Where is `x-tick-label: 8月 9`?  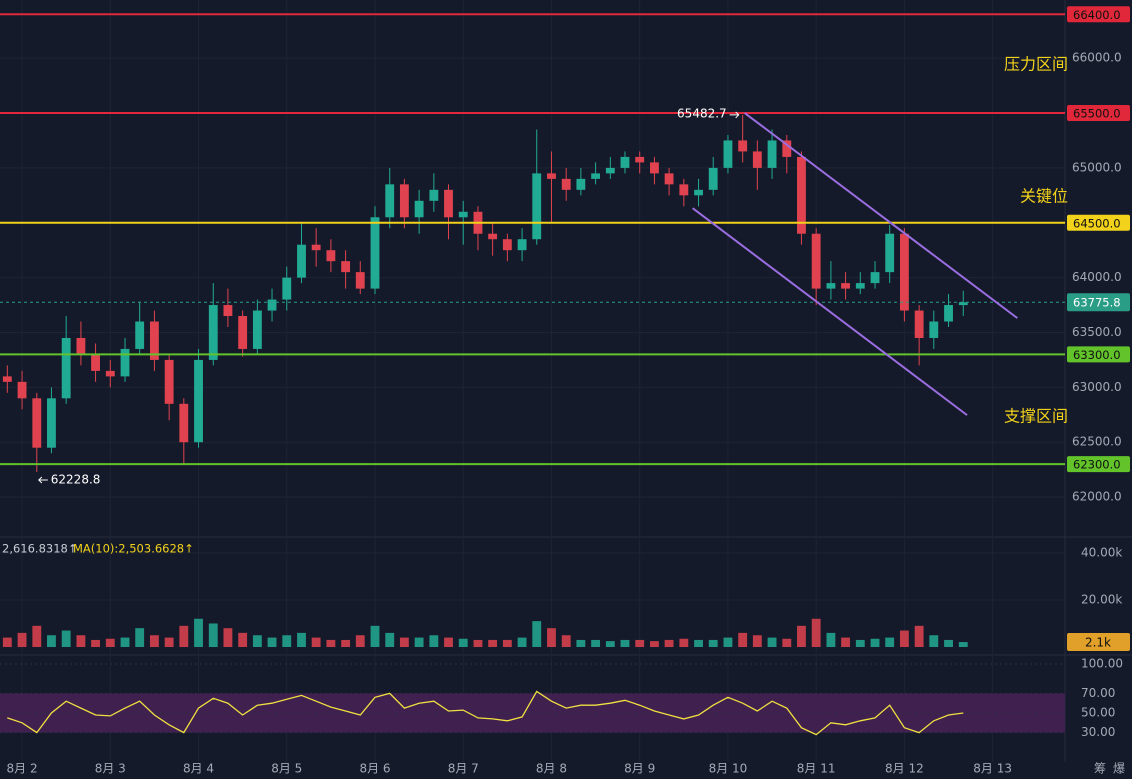 x-tick-label: 8月 9 is located at coordinates (639, 769).